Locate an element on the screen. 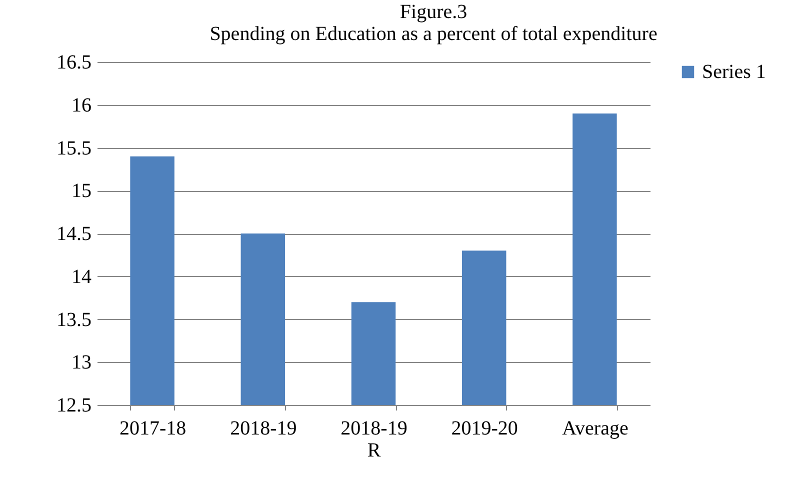  legend-label: Series 1 is located at coordinates (734, 72).